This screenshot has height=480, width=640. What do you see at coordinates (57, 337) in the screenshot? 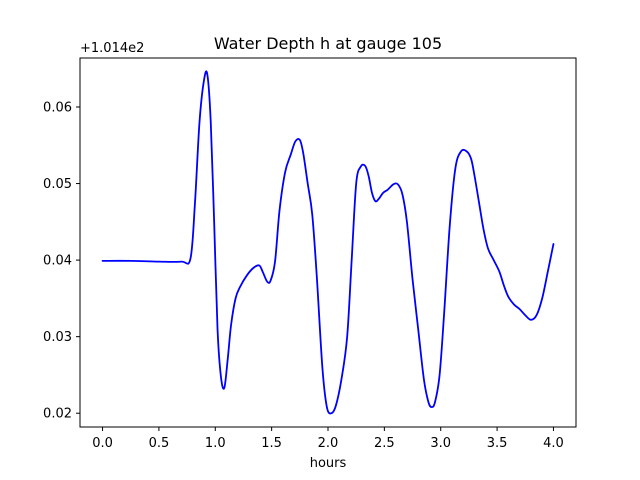
I see `y-tick-label: 0.03` at bounding box center [57, 337].